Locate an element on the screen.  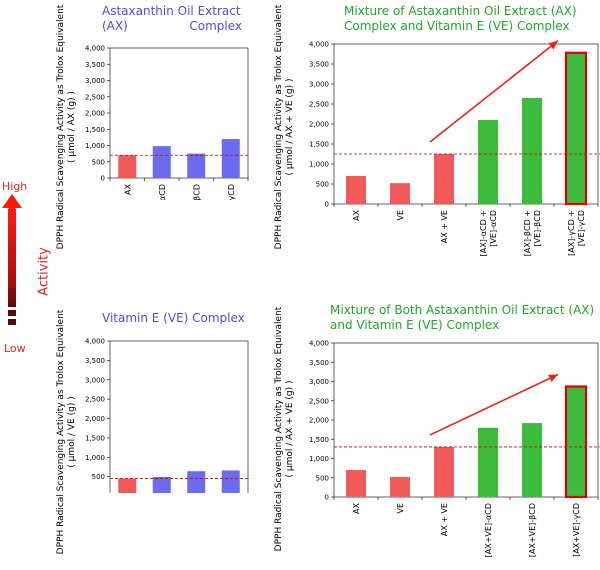
svg-text: [AX]-βCD is located at coordinates (196, 192).